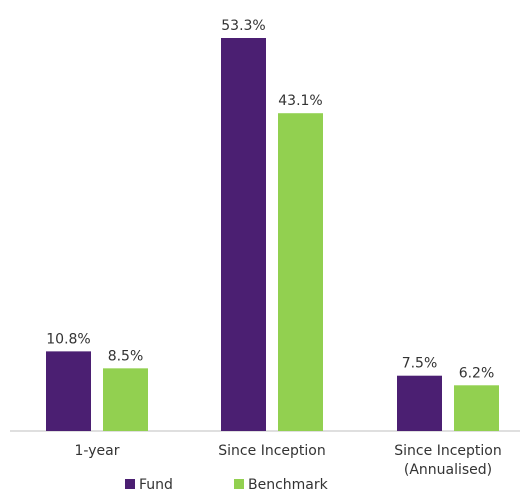 Image resolution: width=527 pixels, height=494 pixels. I want to click on data-label-benchmark-2: 6.2%, so click(477, 373).